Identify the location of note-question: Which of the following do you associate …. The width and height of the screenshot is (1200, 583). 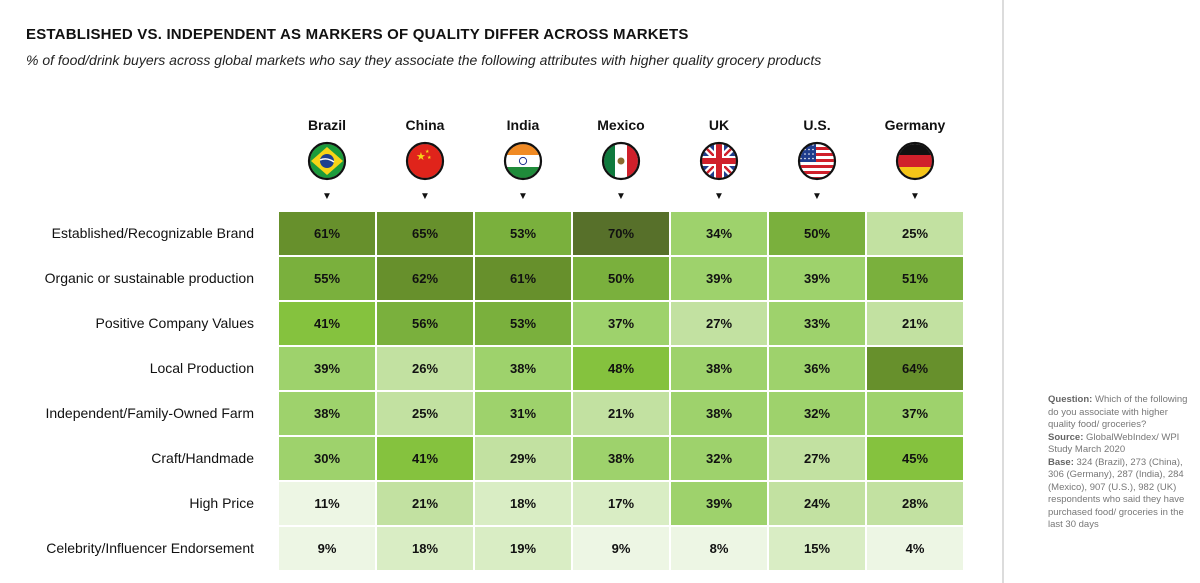
(1118, 412).